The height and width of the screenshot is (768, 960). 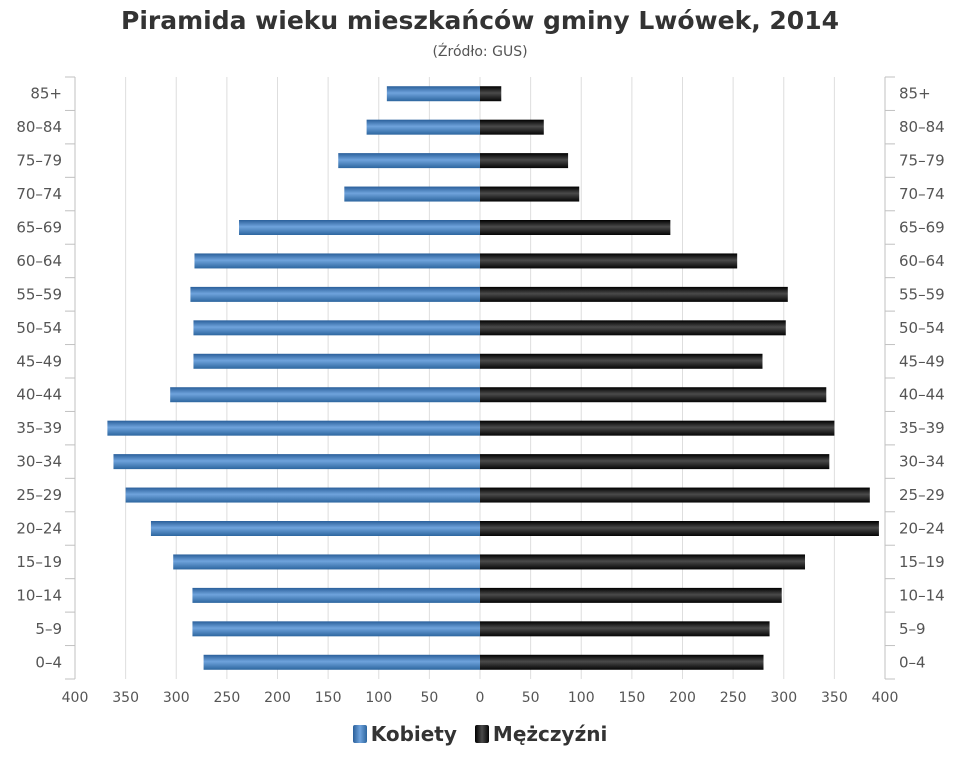 I want to click on category-label-left: 5–9, so click(x=48, y=629).